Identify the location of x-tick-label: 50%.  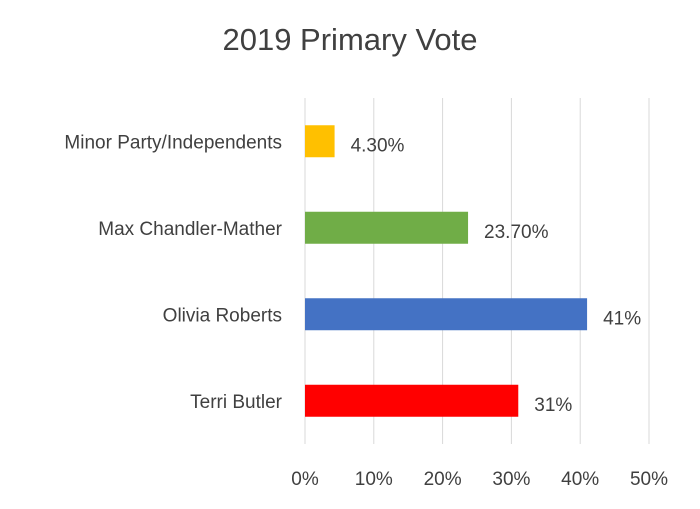
(649, 479).